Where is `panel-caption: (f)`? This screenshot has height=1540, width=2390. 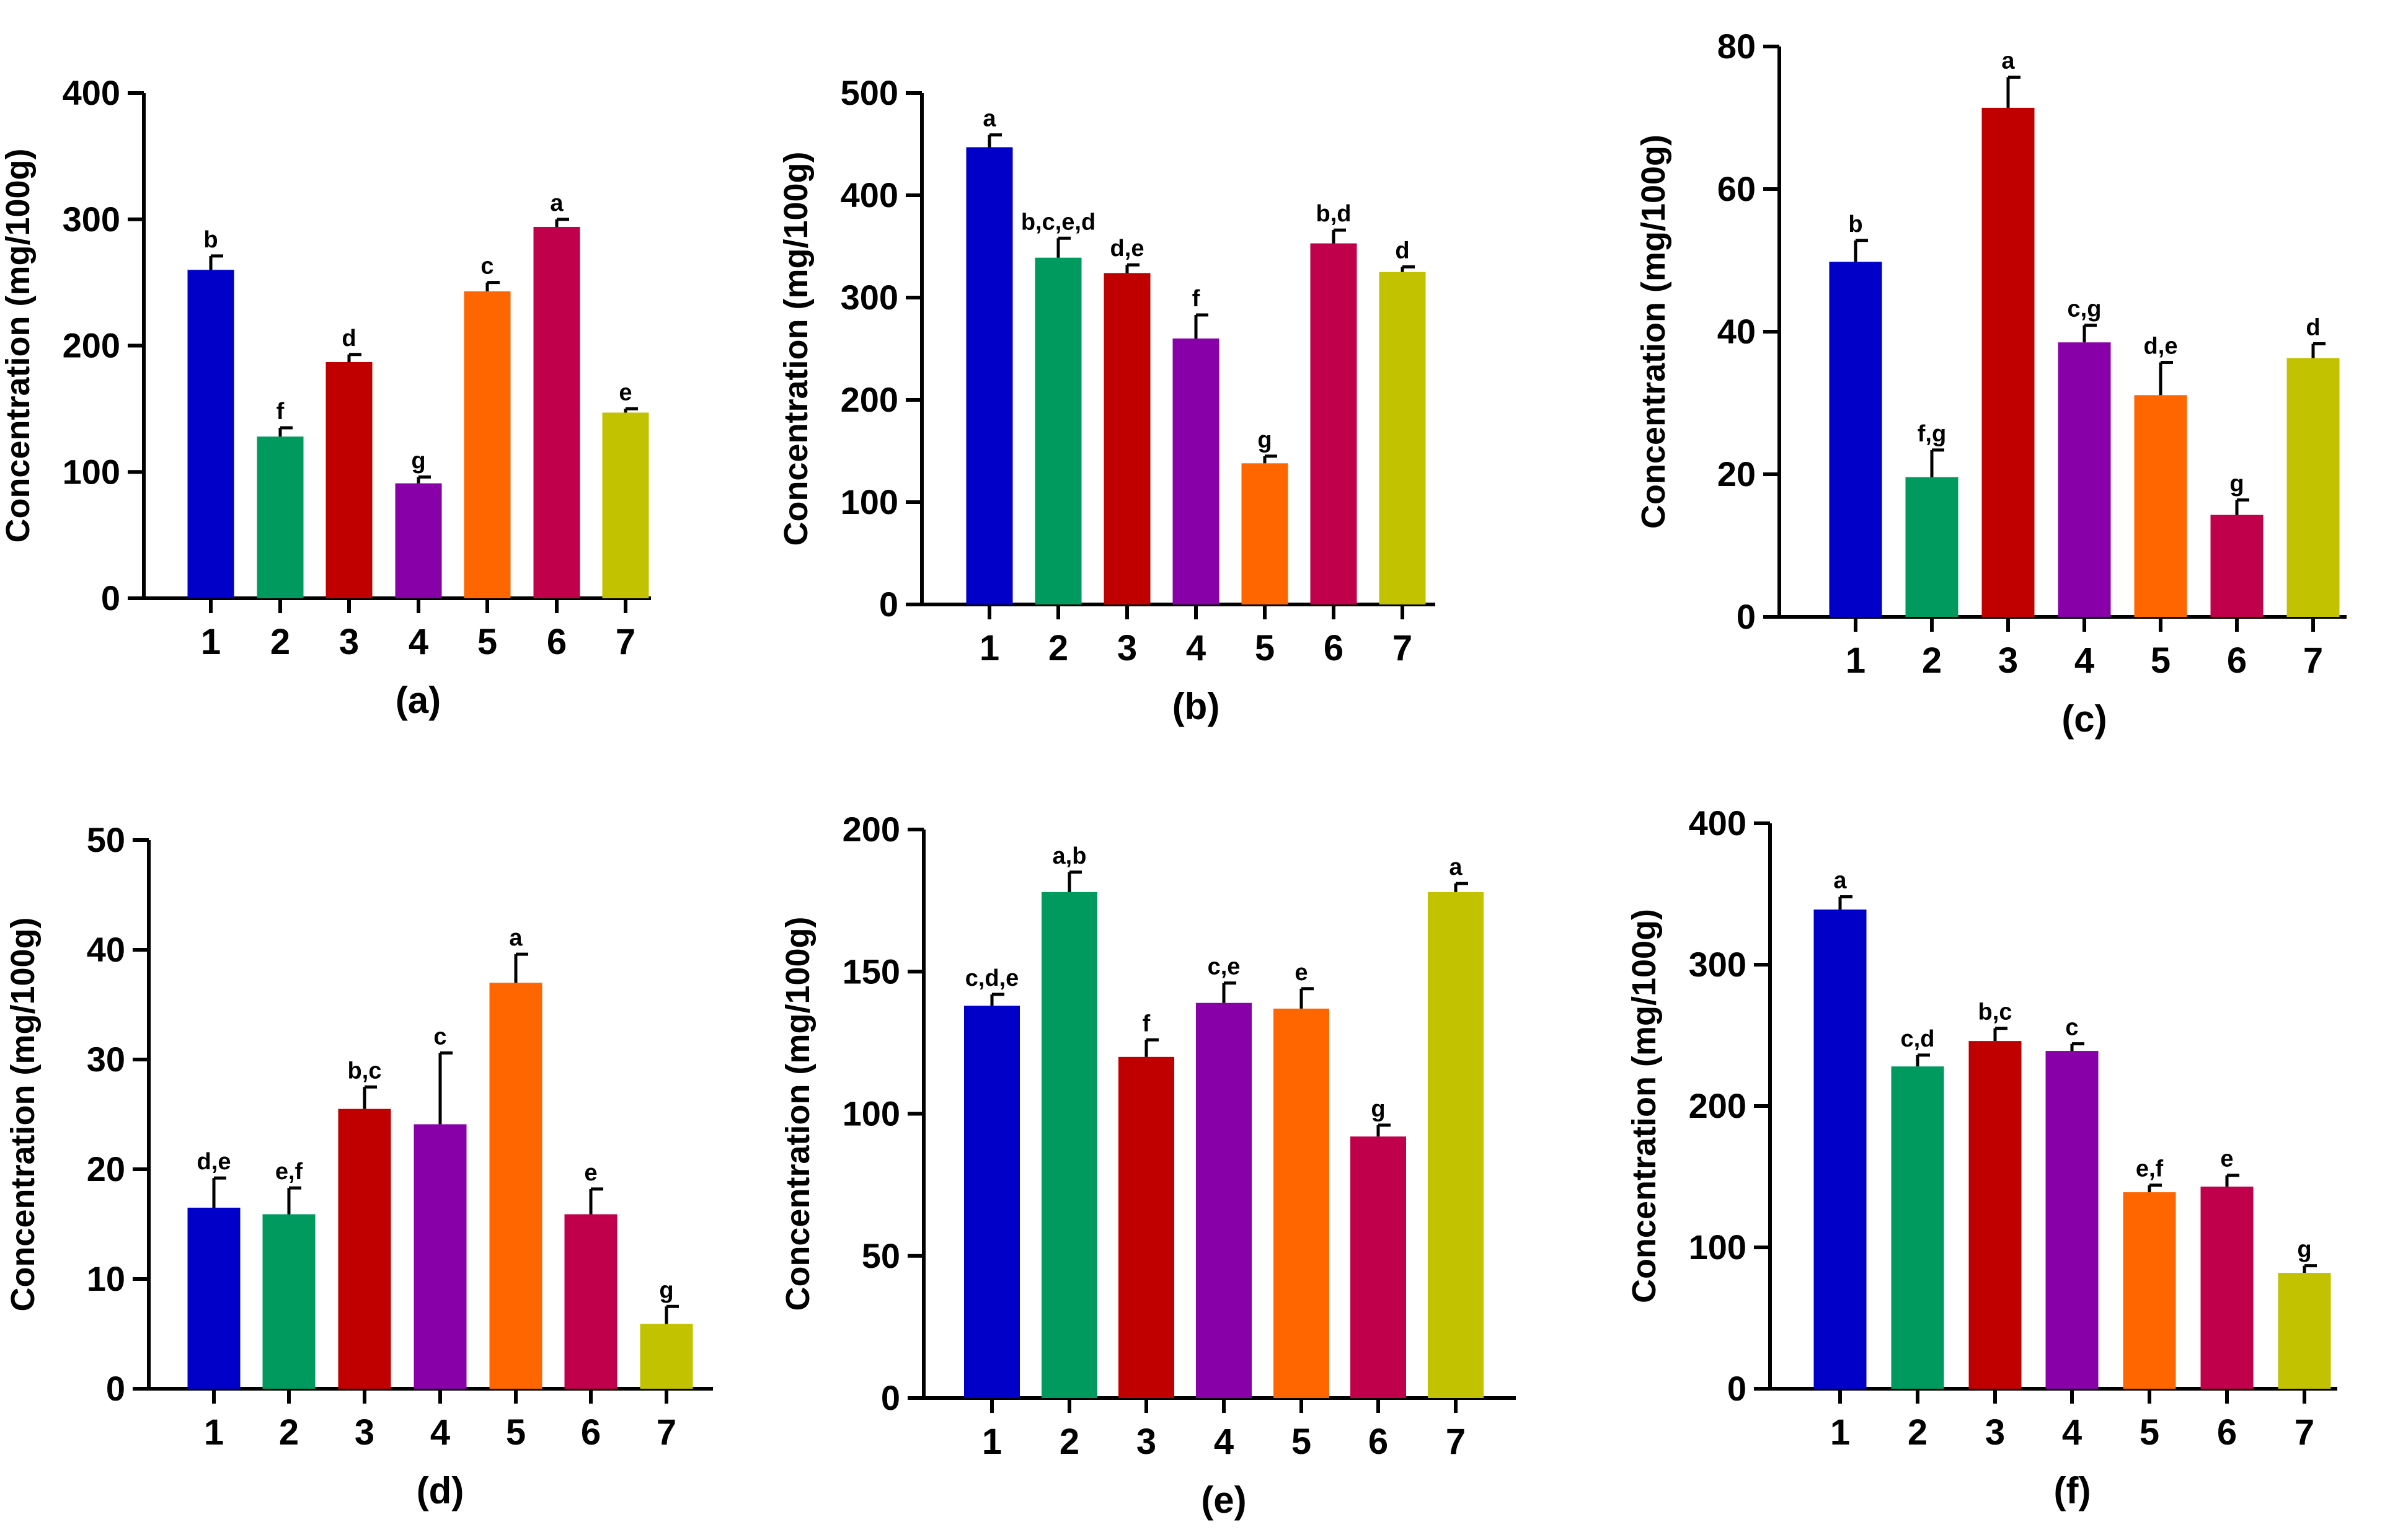
panel-caption: (f) is located at coordinates (2072, 1490).